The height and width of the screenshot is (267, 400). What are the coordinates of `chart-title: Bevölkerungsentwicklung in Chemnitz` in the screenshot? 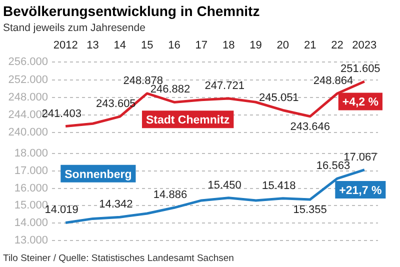 It's located at (131, 11).